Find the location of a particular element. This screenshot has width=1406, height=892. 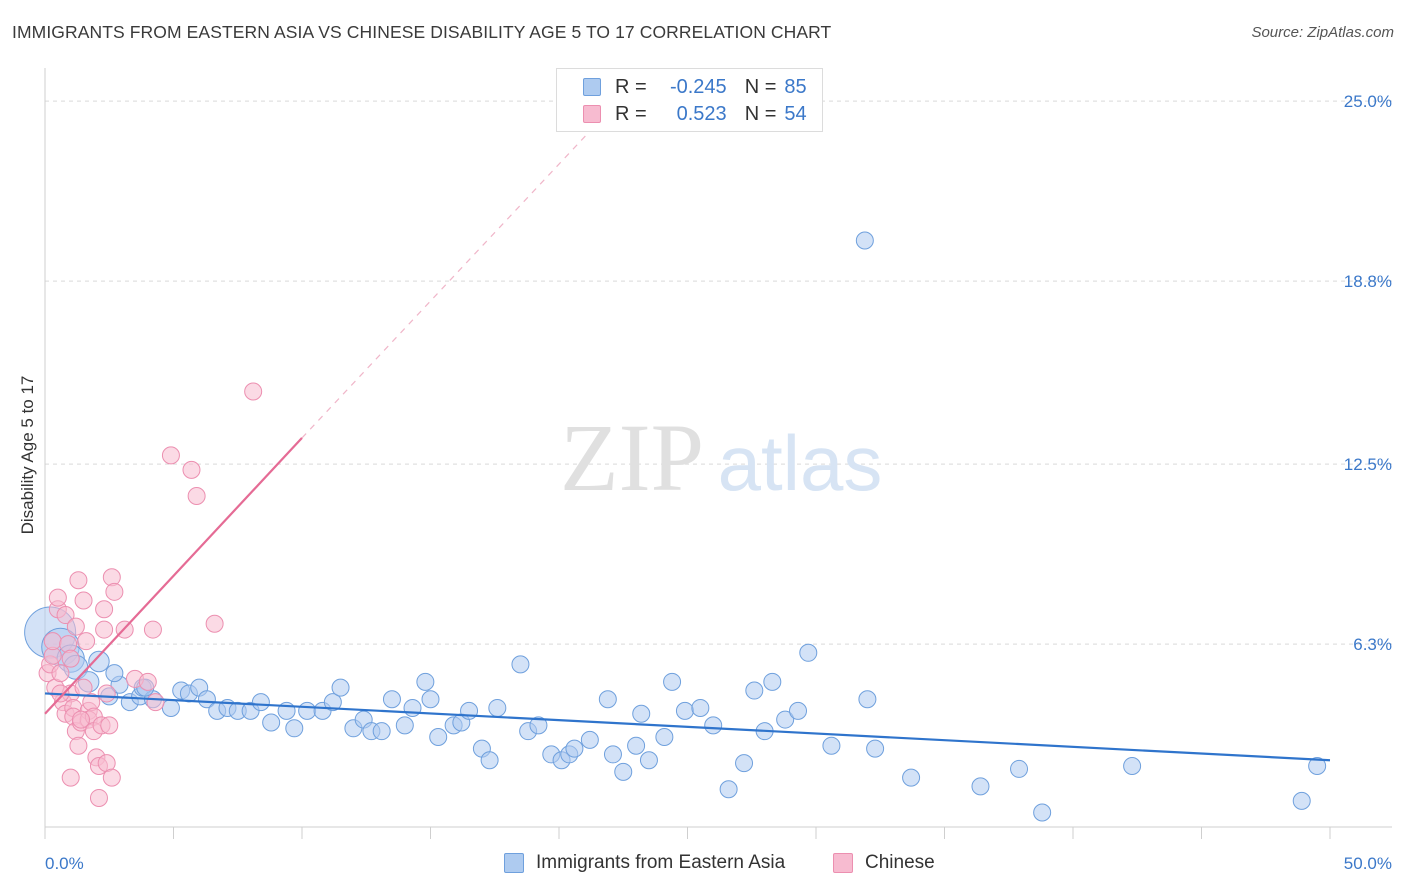

chinese-trendline is located at coordinates (173, 576).